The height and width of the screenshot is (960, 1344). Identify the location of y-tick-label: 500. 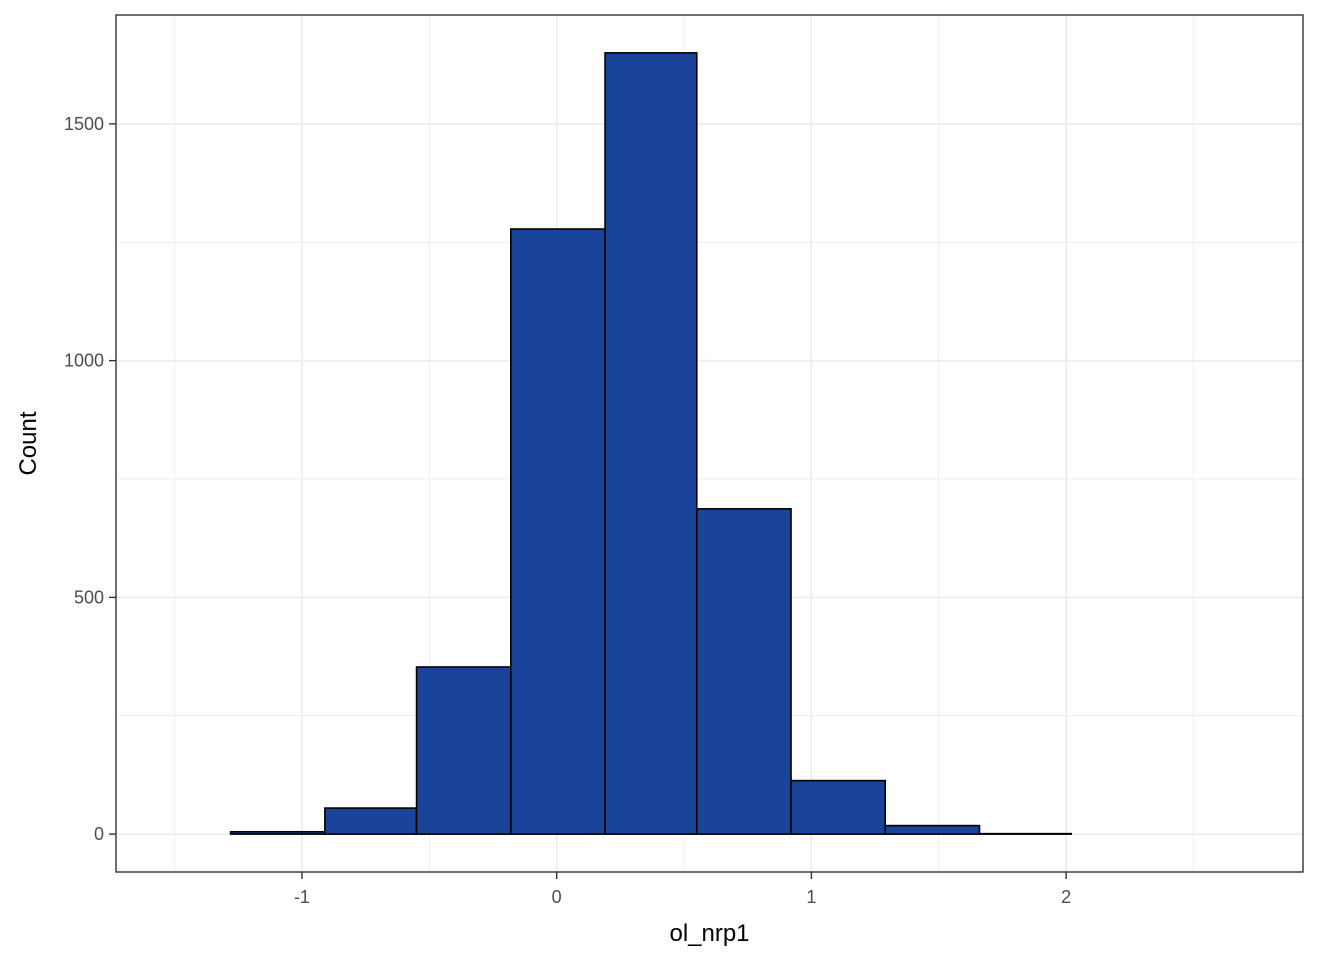
(89, 597).